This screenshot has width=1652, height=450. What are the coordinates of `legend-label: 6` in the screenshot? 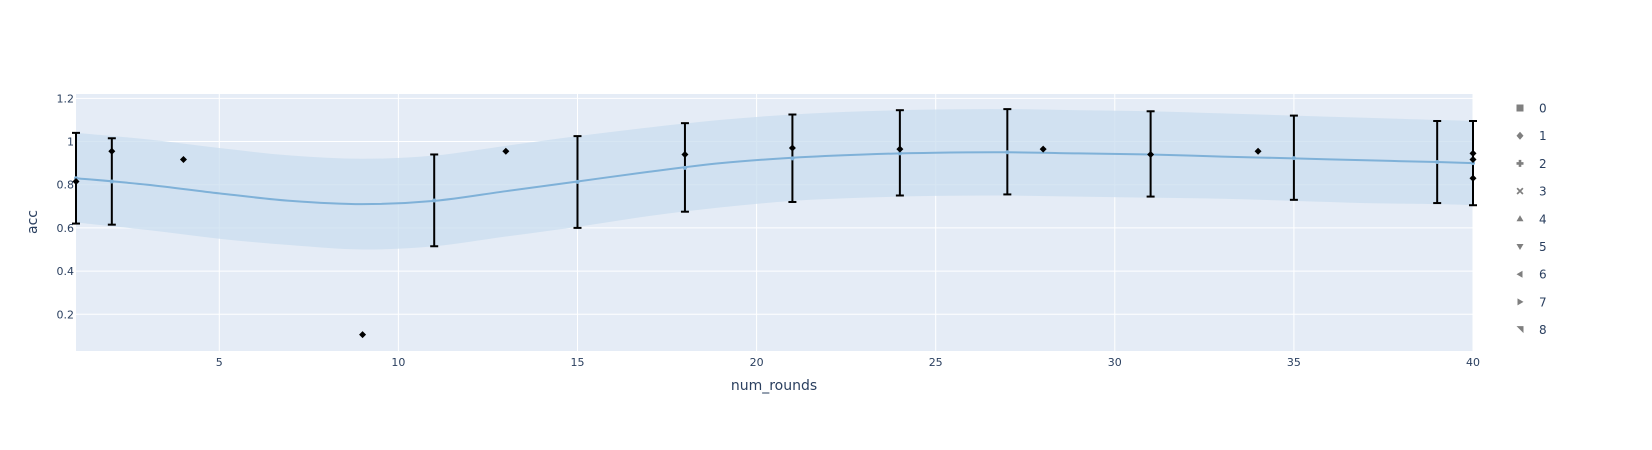 It's located at (1543, 275).